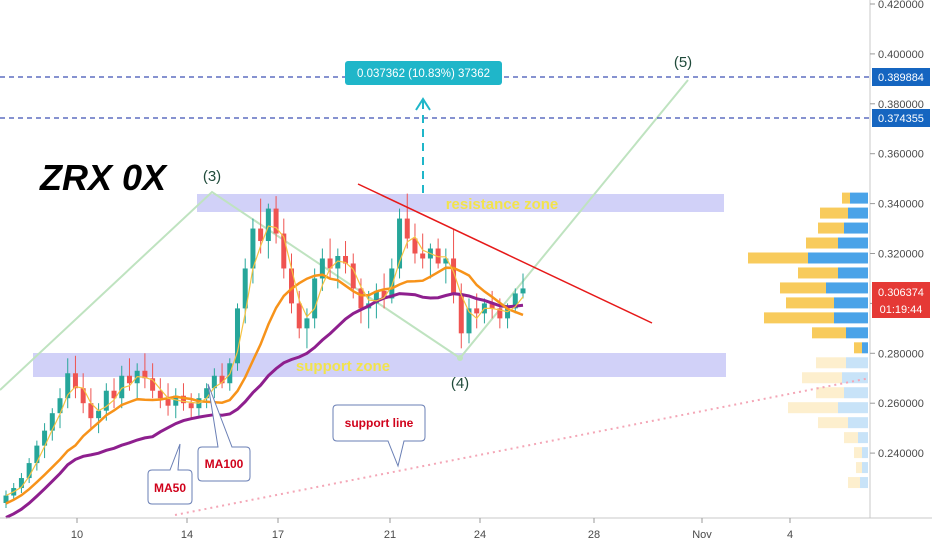 This screenshot has width=932, height=550. What do you see at coordinates (901, 300) in the screenshot?
I see `last-price-tag-box` at bounding box center [901, 300].